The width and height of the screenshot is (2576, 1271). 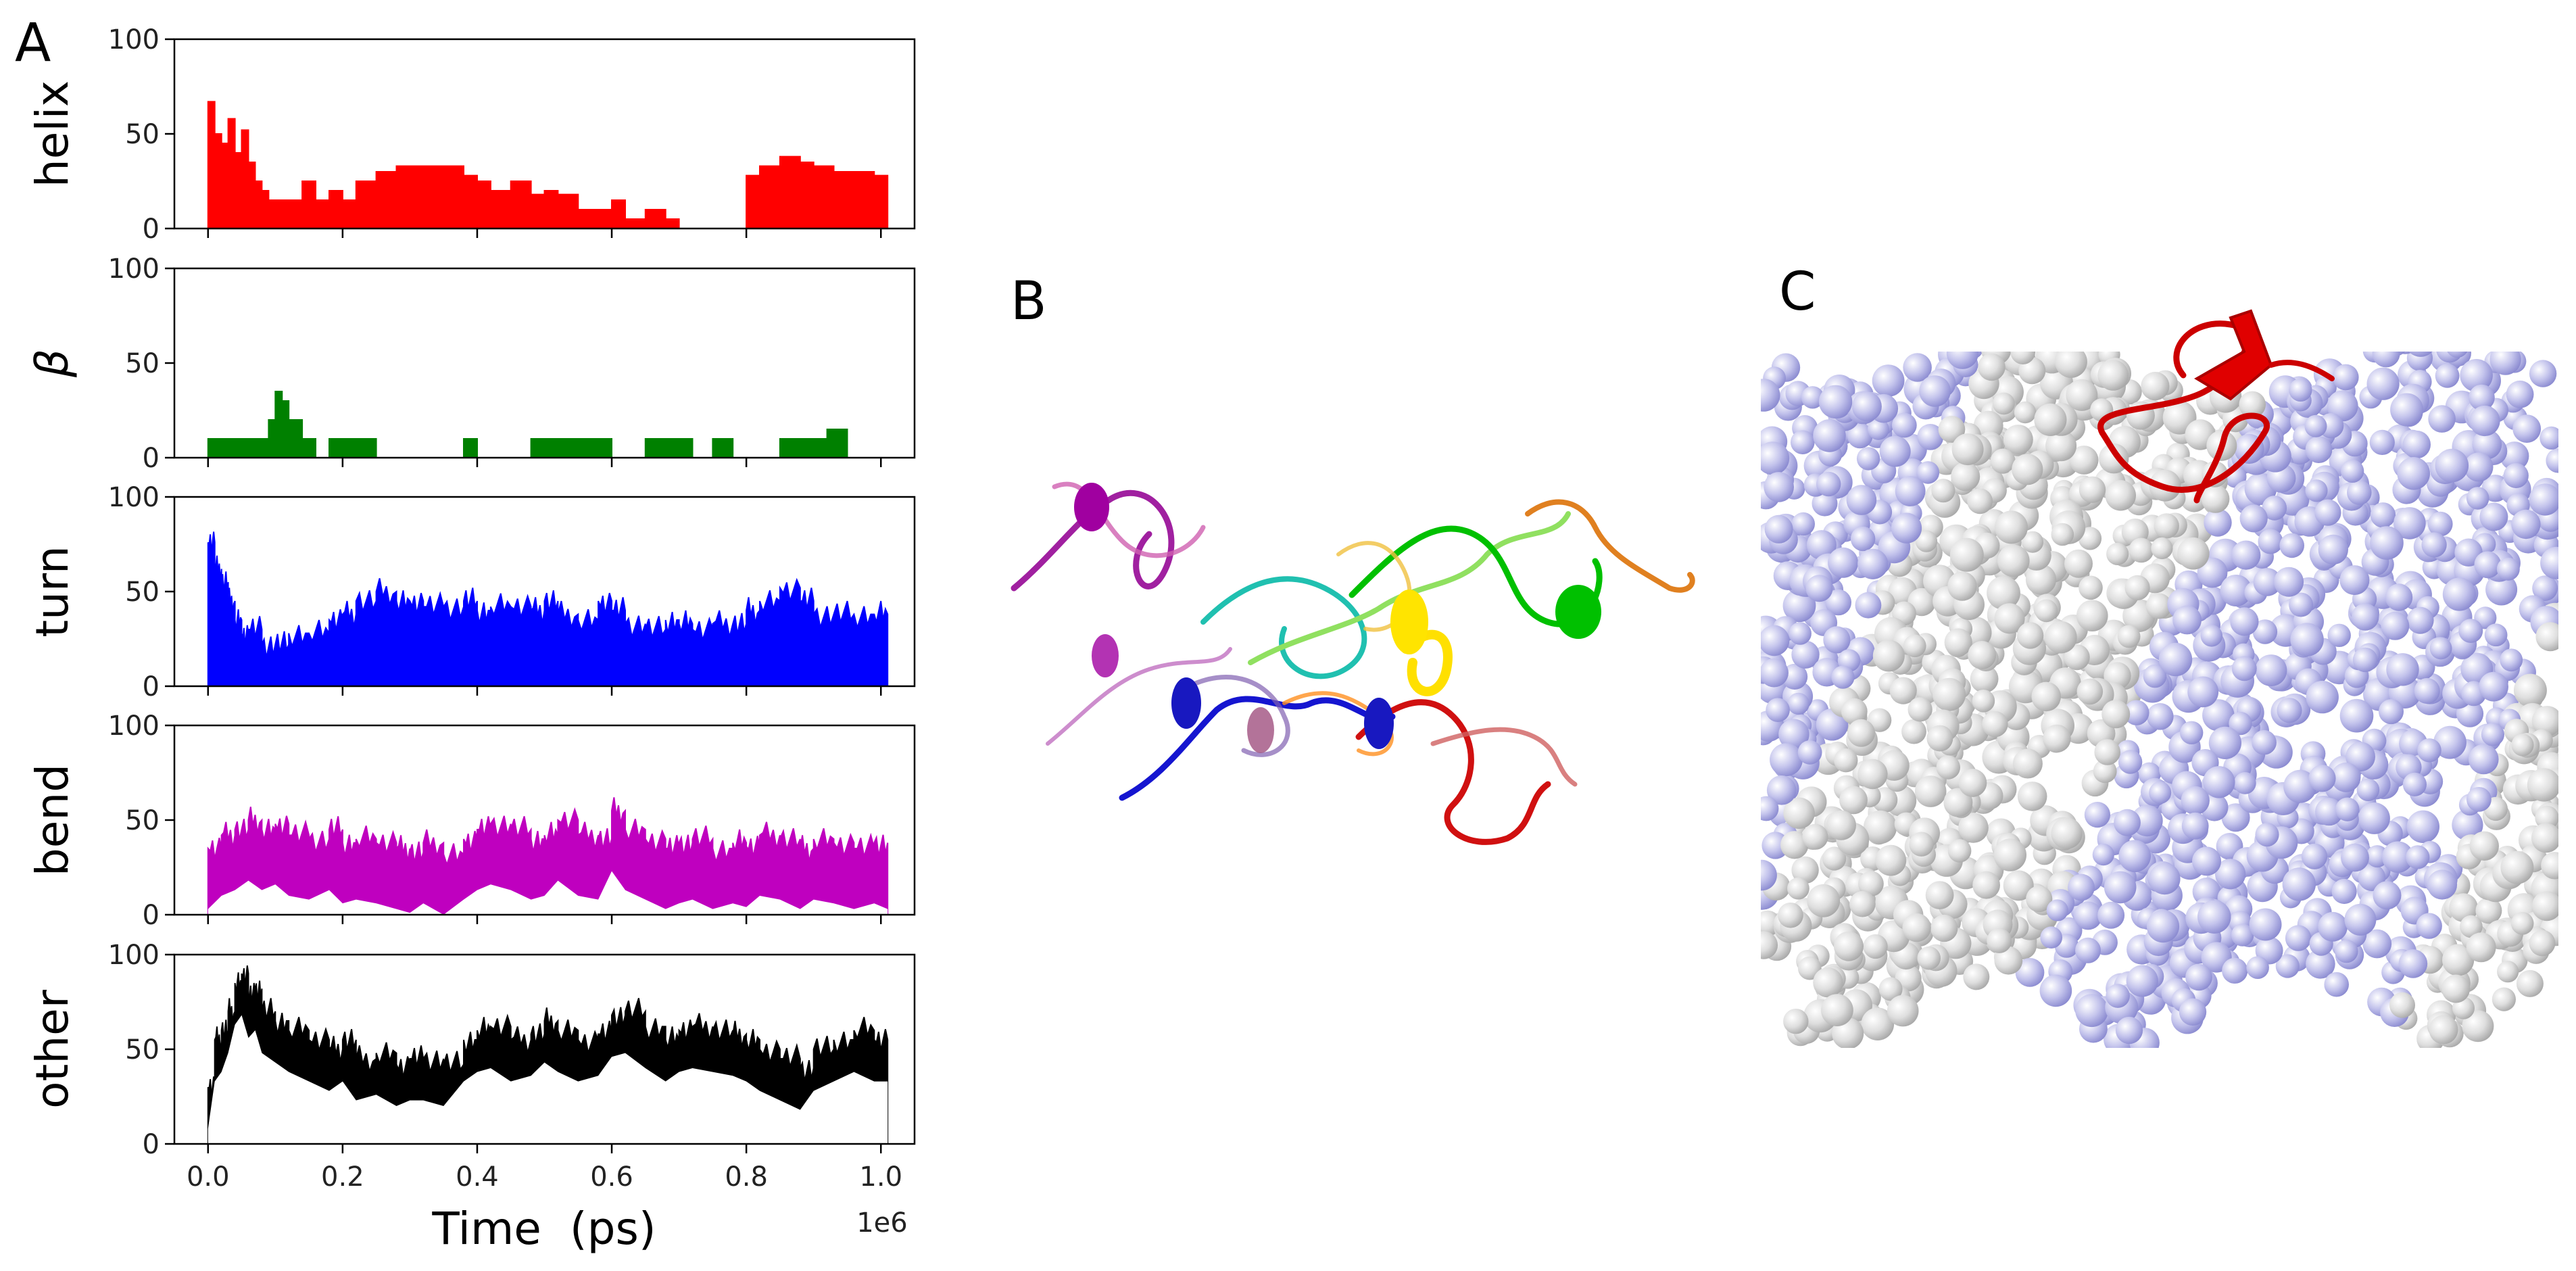 What do you see at coordinates (342, 1177) in the screenshot?
I see `x-tick-label: 0.2` at bounding box center [342, 1177].